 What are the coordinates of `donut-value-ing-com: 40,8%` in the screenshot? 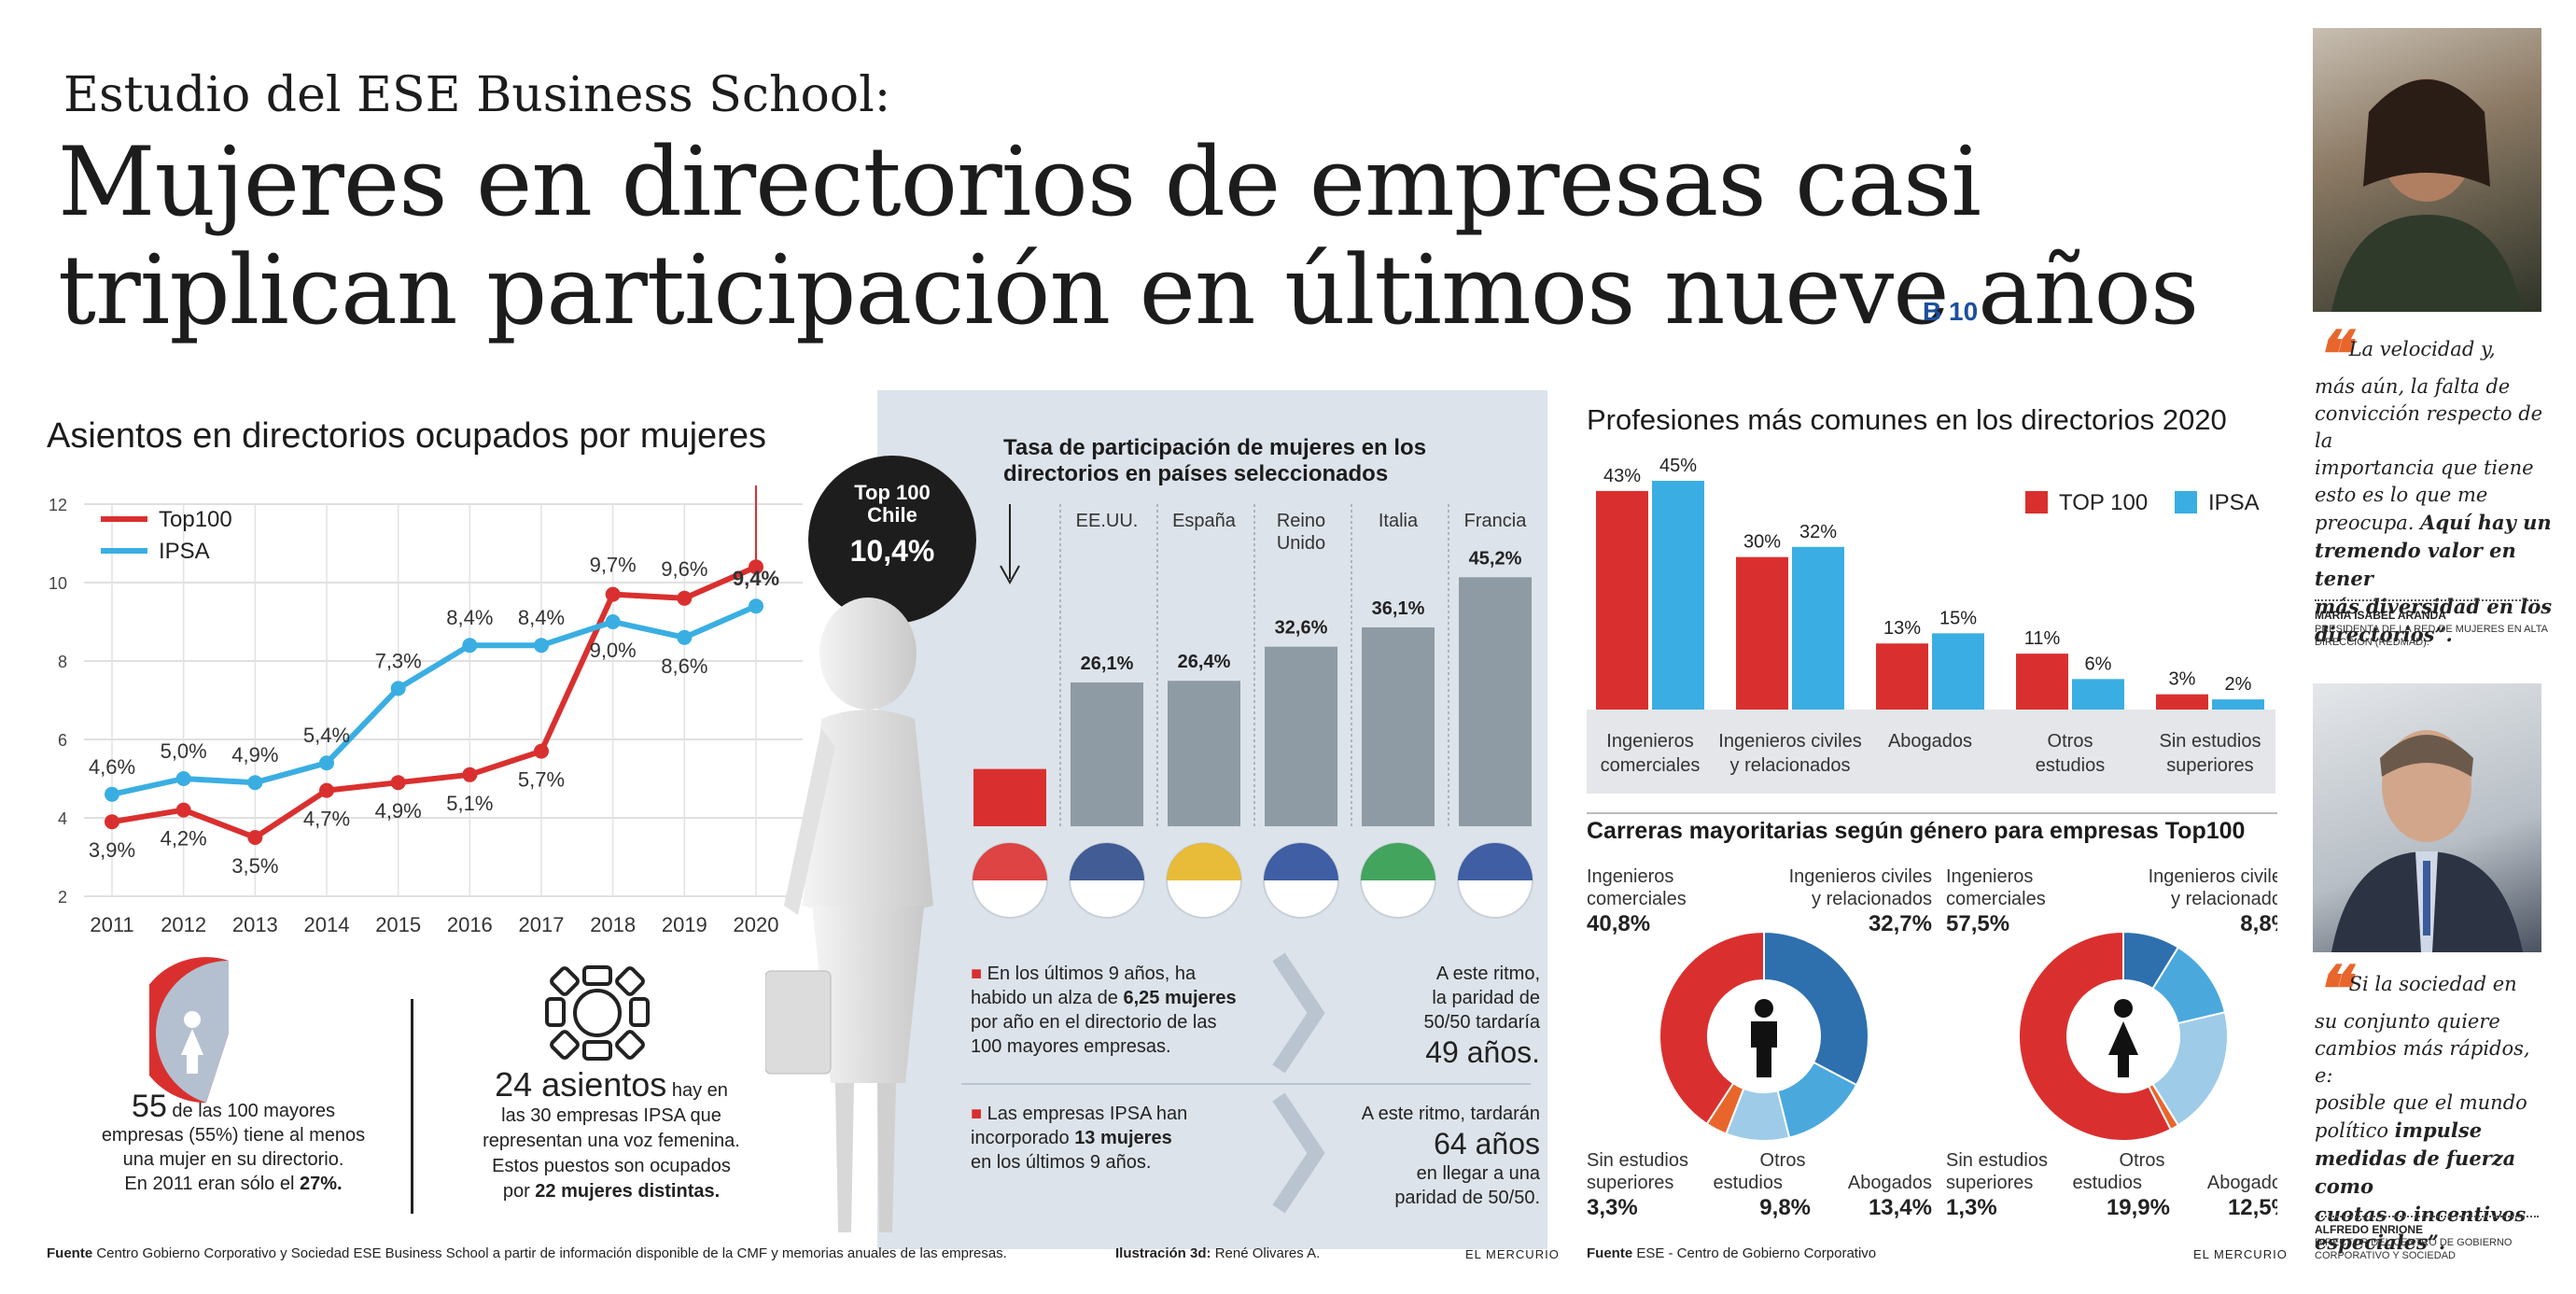 It's located at (1618, 923).